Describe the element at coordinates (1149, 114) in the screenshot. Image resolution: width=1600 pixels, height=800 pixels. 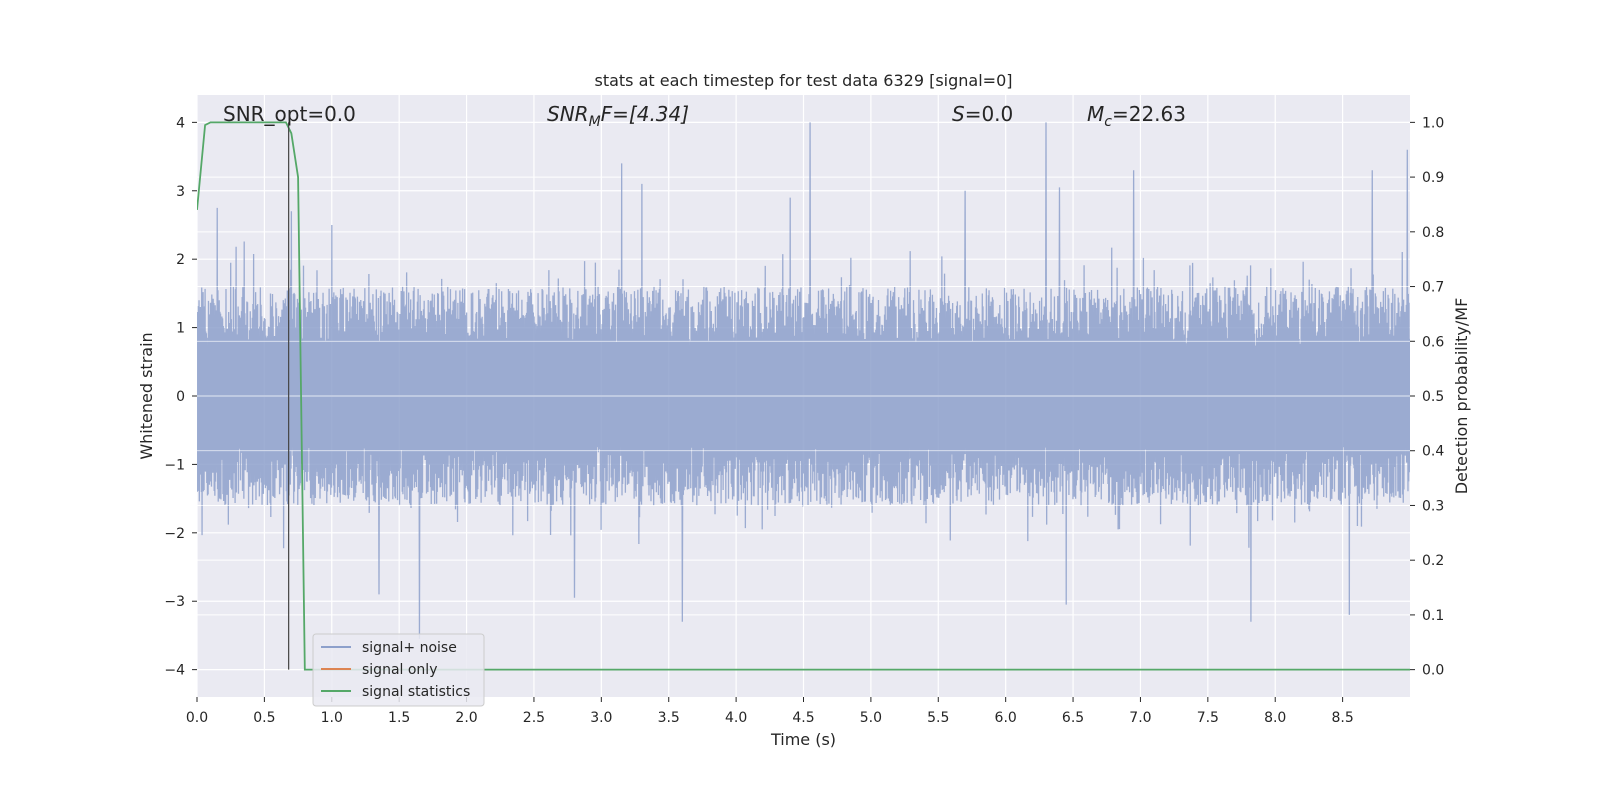
I see `mc-value: =22.63` at that location.